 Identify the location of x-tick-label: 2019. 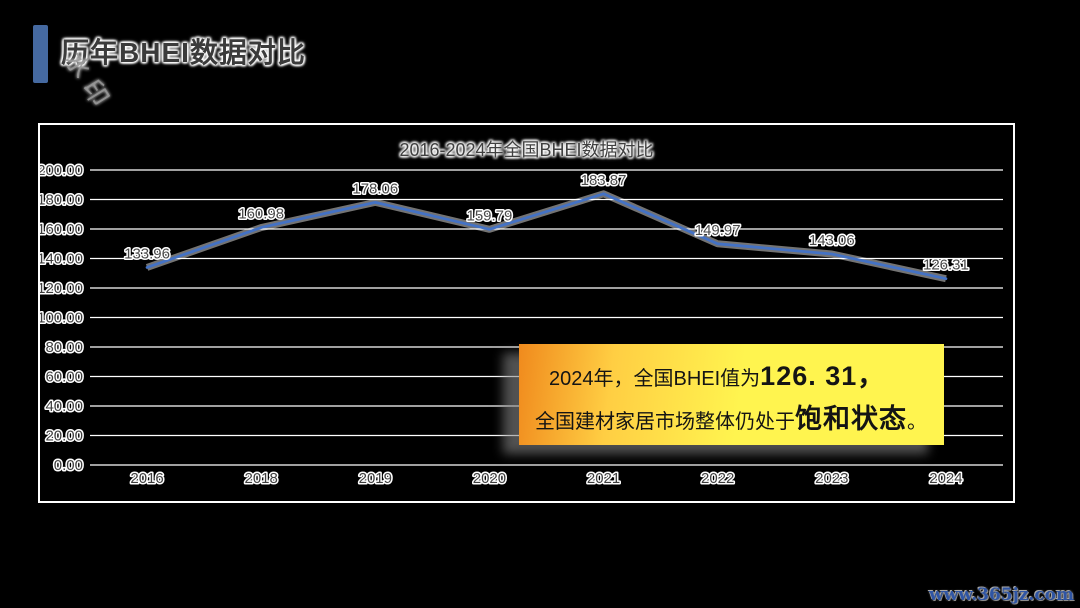
(375, 478).